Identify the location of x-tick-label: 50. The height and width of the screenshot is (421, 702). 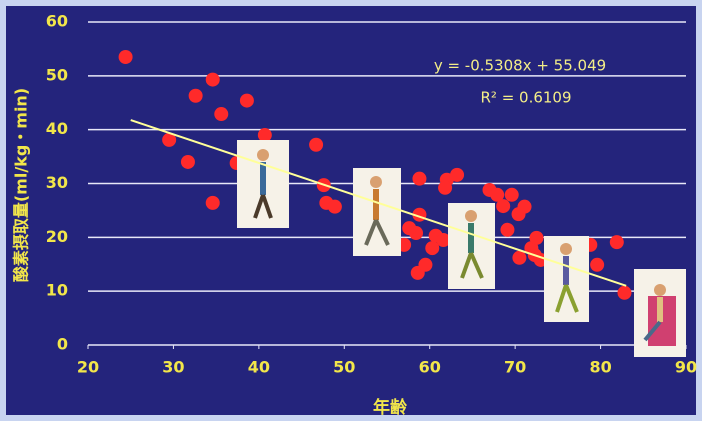
(344, 367).